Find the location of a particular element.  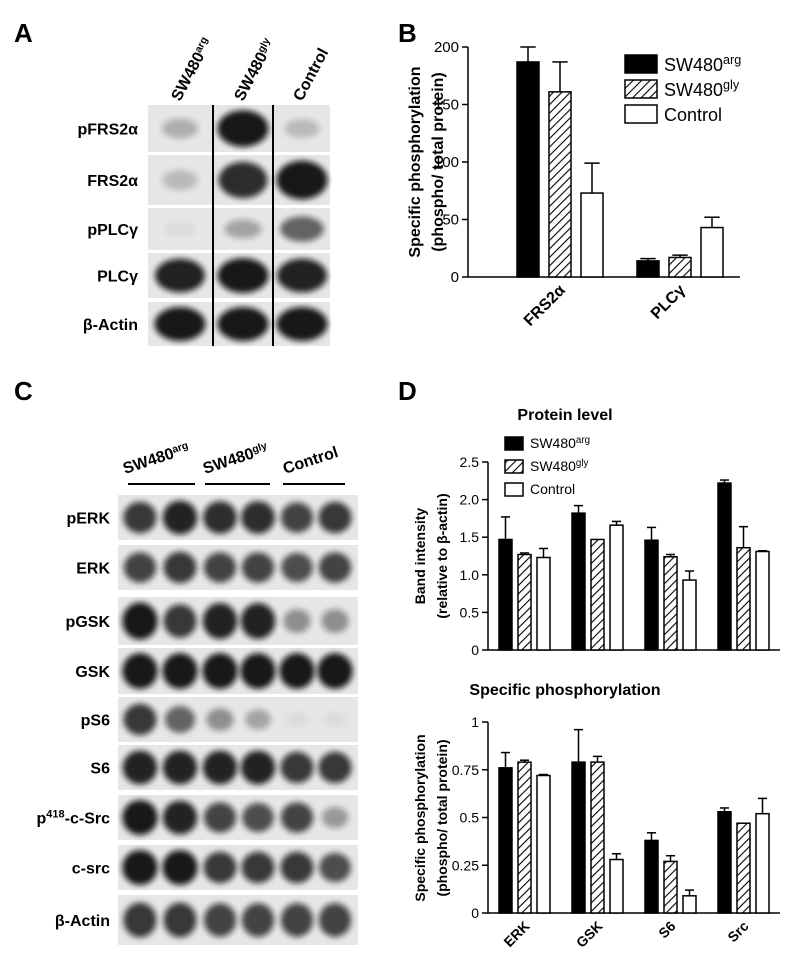

chart-title: Protein level is located at coordinates (564, 415).